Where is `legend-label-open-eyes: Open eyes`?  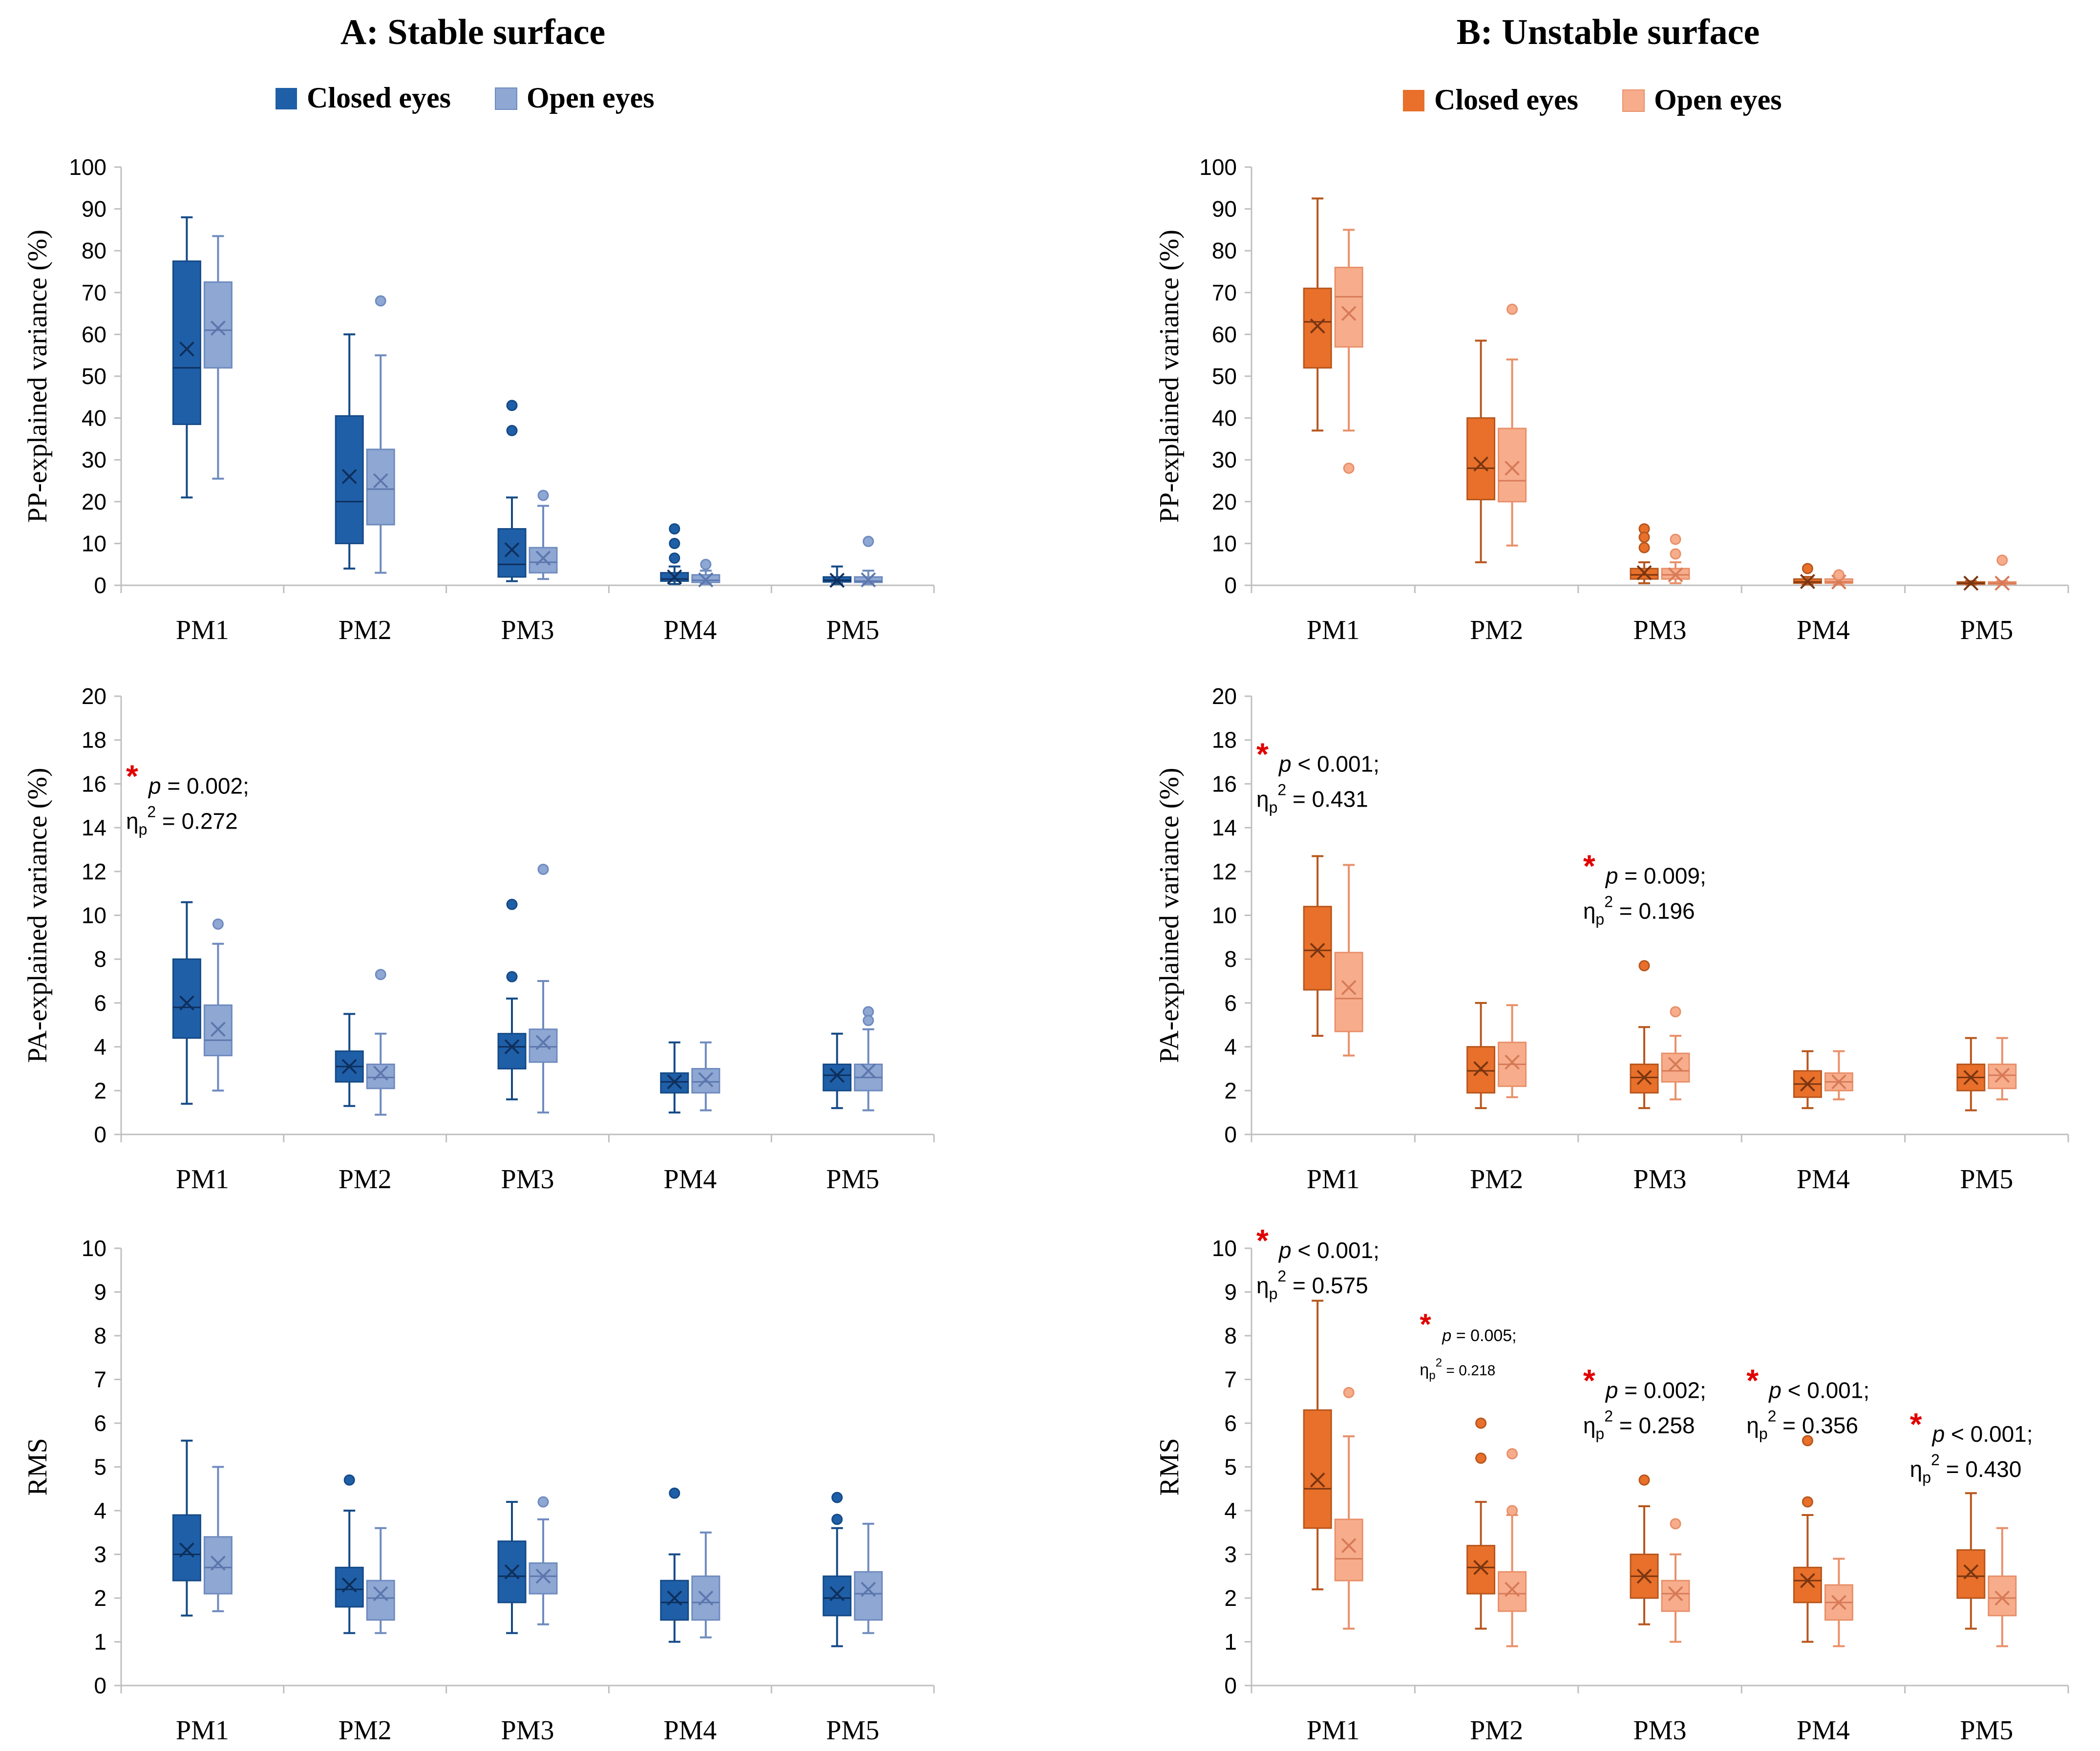
legend-label-open-eyes: Open eyes is located at coordinates (1718, 100).